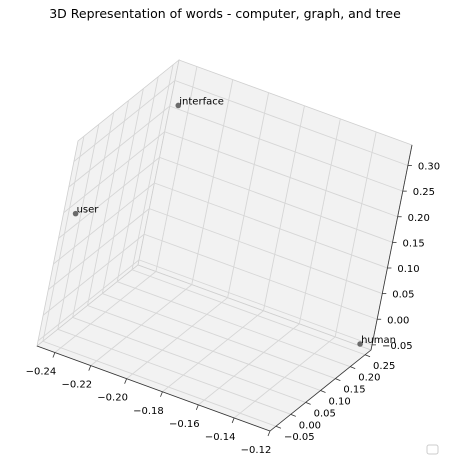 This screenshot has width=458, height=465. What do you see at coordinates (432, 449) in the screenshot?
I see `legend-box` at bounding box center [432, 449].